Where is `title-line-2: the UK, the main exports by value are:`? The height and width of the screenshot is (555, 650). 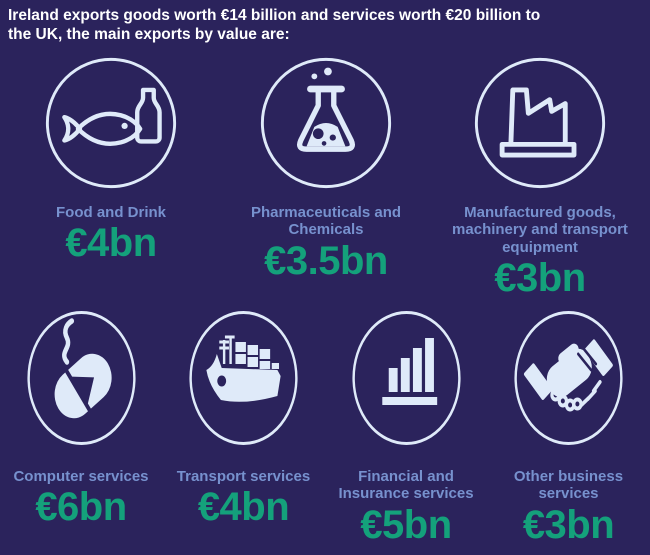 title-line-2: the UK, the main exports by value are: is located at coordinates (149, 35).